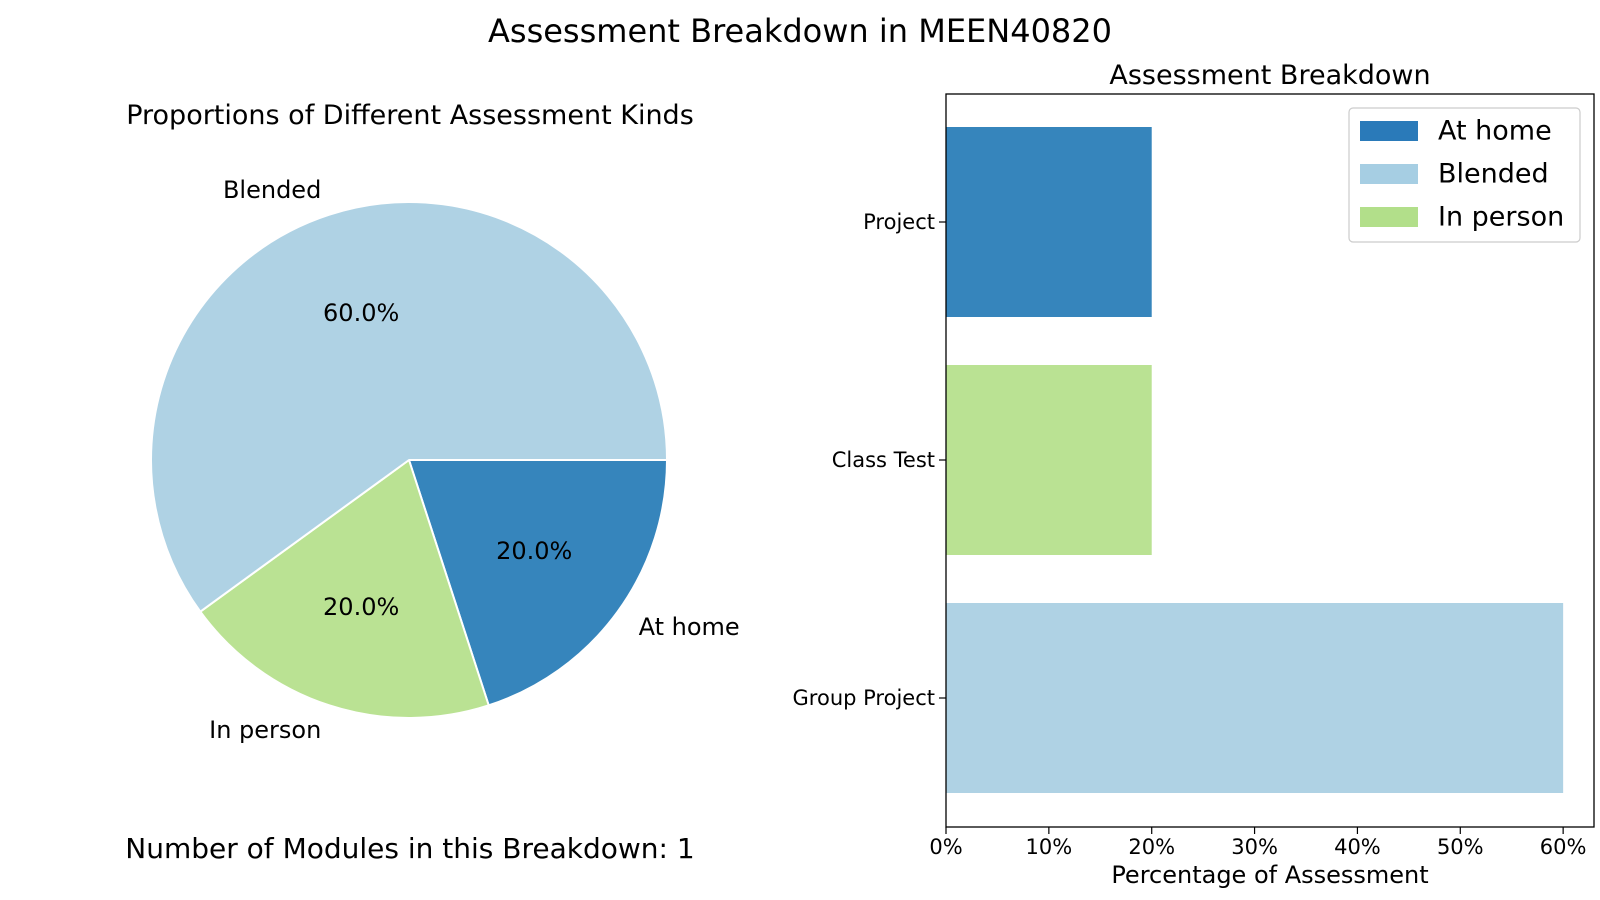 This screenshot has height=900, width=1600. I want to click on bar-chart-legend: At home Blended In person, so click(1464, 175).